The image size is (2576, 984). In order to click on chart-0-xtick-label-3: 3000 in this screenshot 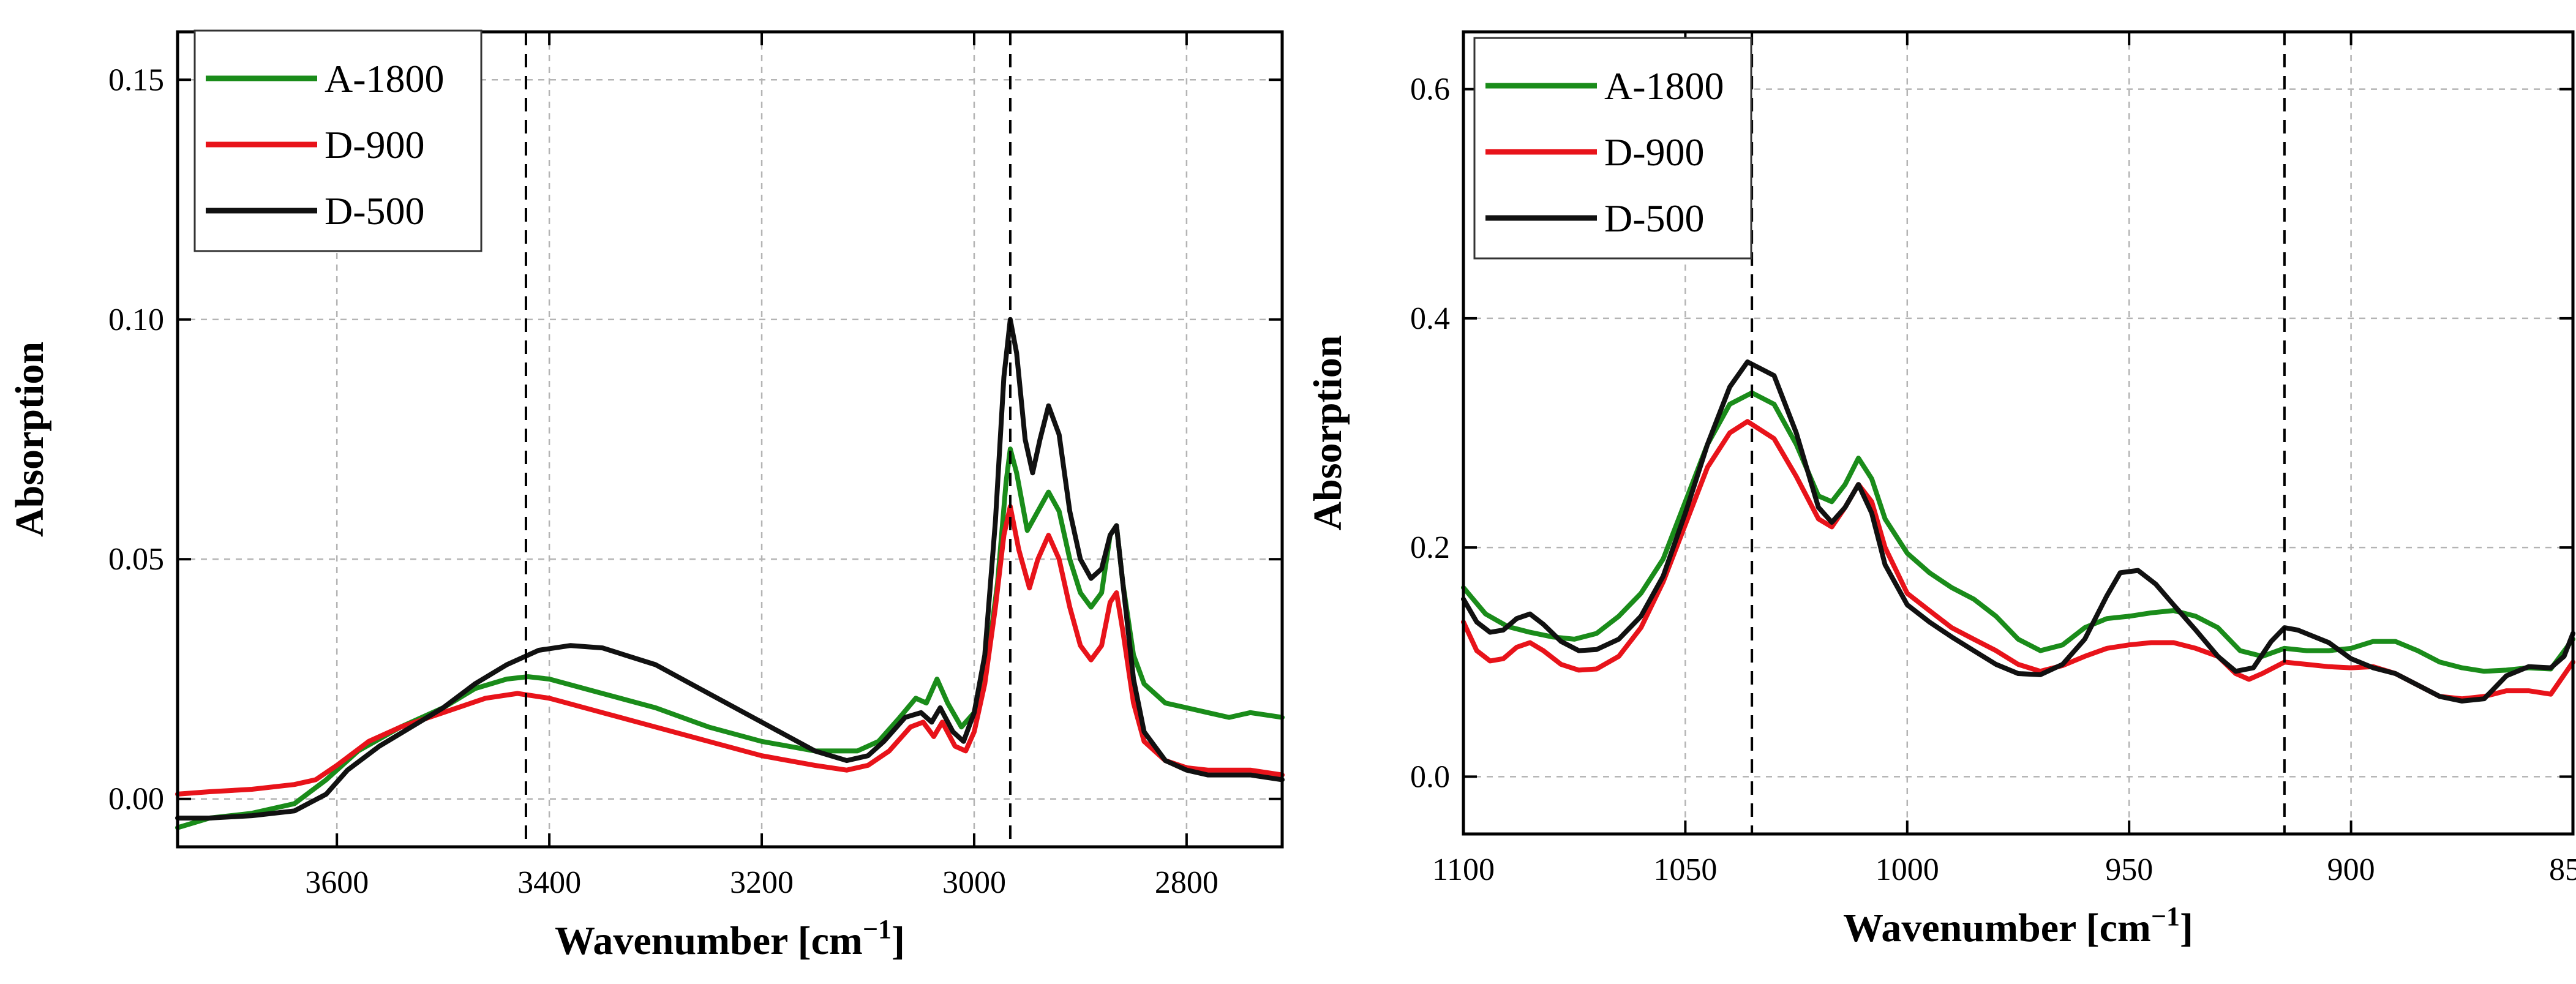, I will do `click(974, 882)`.